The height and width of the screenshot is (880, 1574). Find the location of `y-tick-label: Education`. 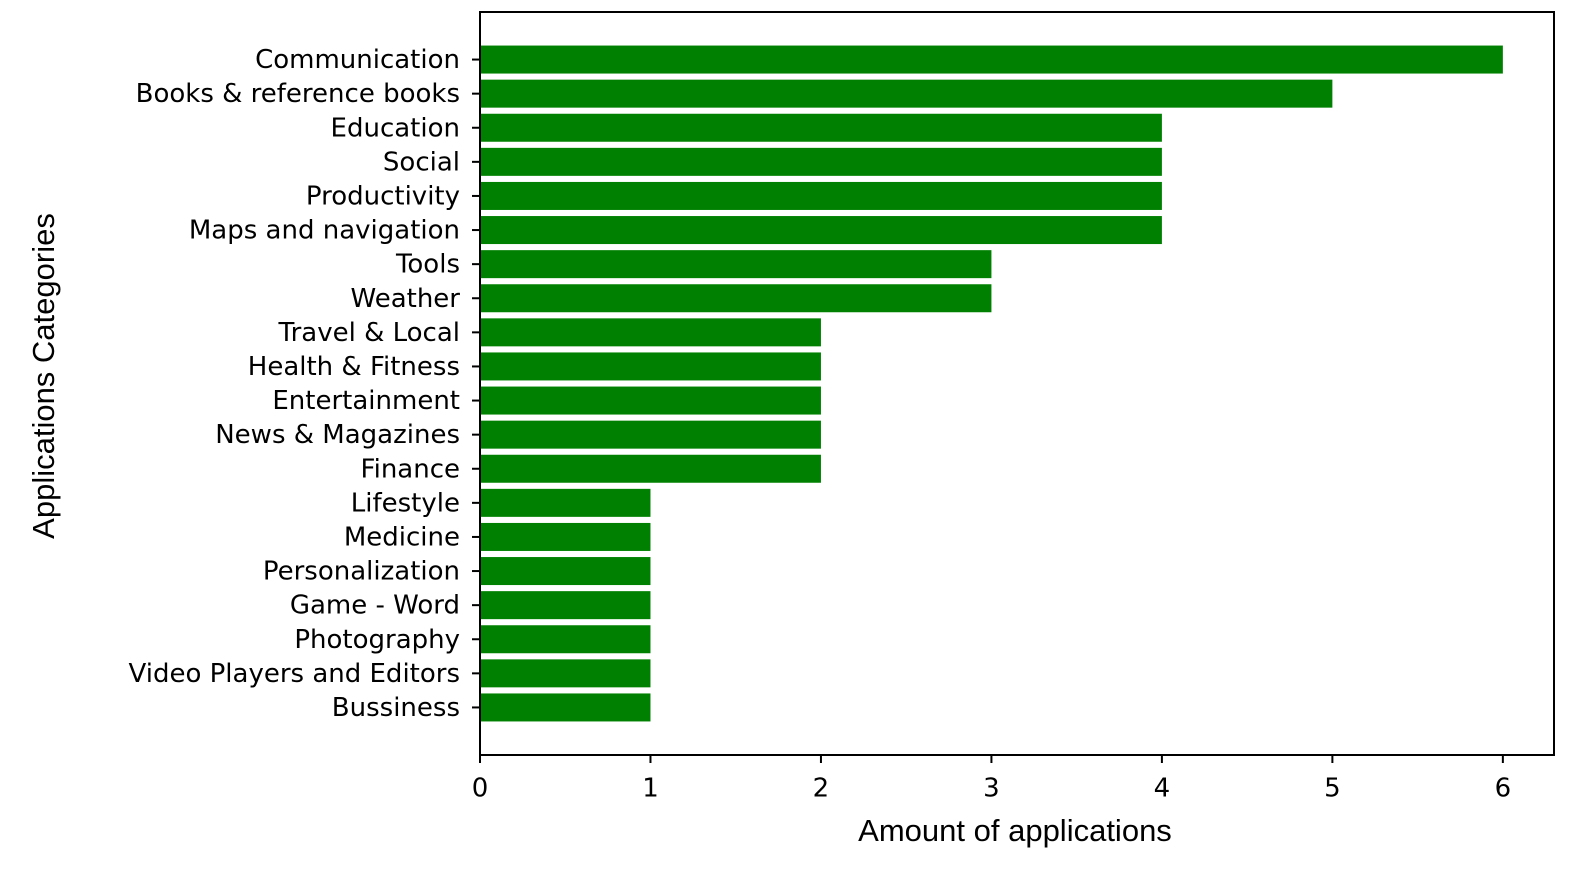

y-tick-label: Education is located at coordinates (395, 128).